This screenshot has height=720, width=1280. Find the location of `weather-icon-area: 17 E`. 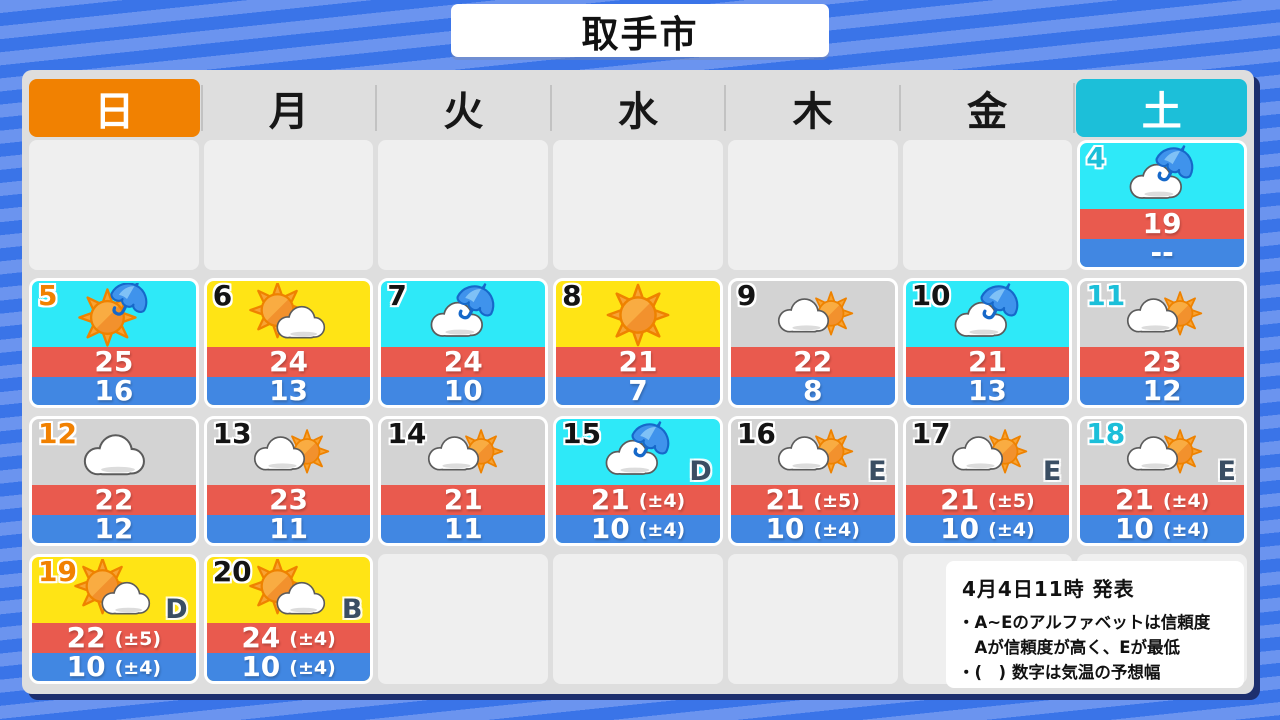

weather-icon-area: 17 E is located at coordinates (988, 452).